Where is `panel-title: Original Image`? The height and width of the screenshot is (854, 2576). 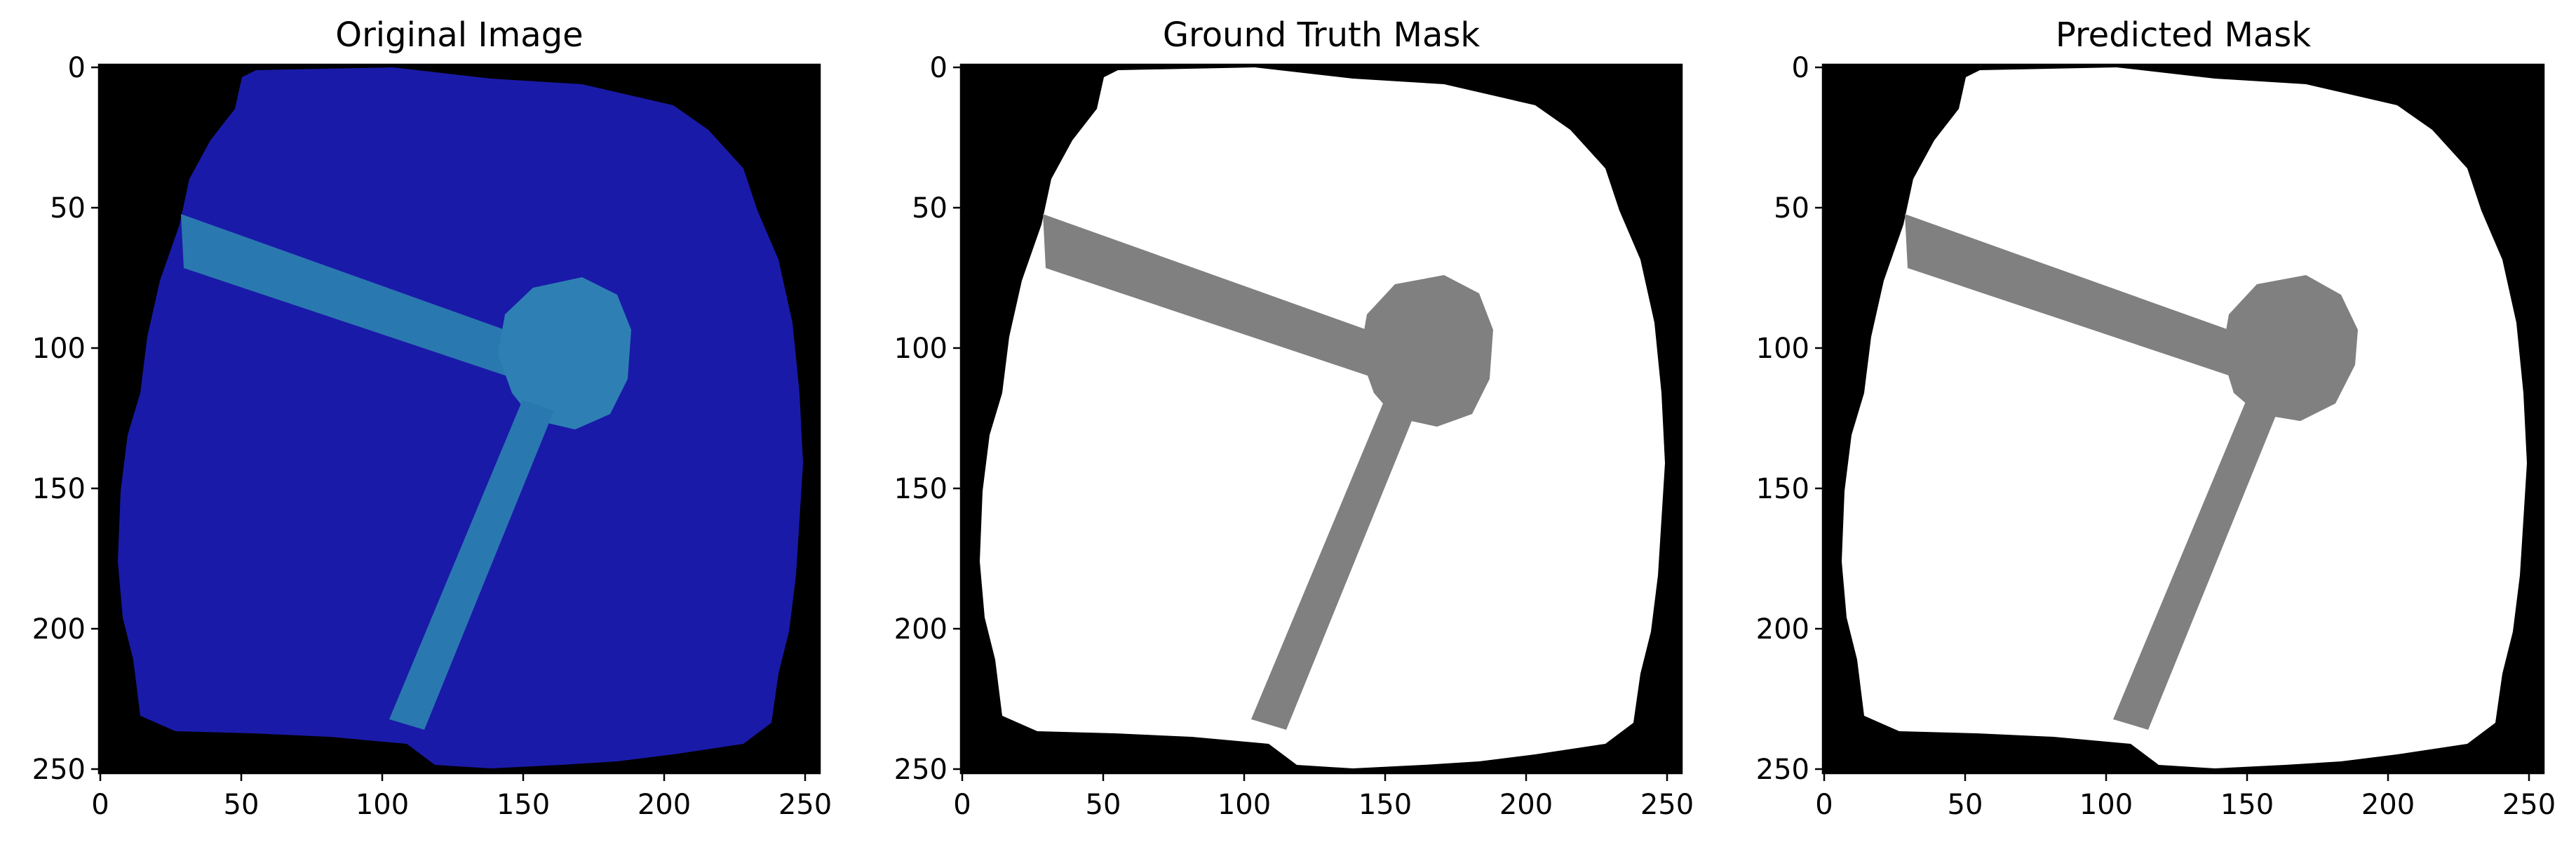
panel-title: Original Image is located at coordinates (459, 35).